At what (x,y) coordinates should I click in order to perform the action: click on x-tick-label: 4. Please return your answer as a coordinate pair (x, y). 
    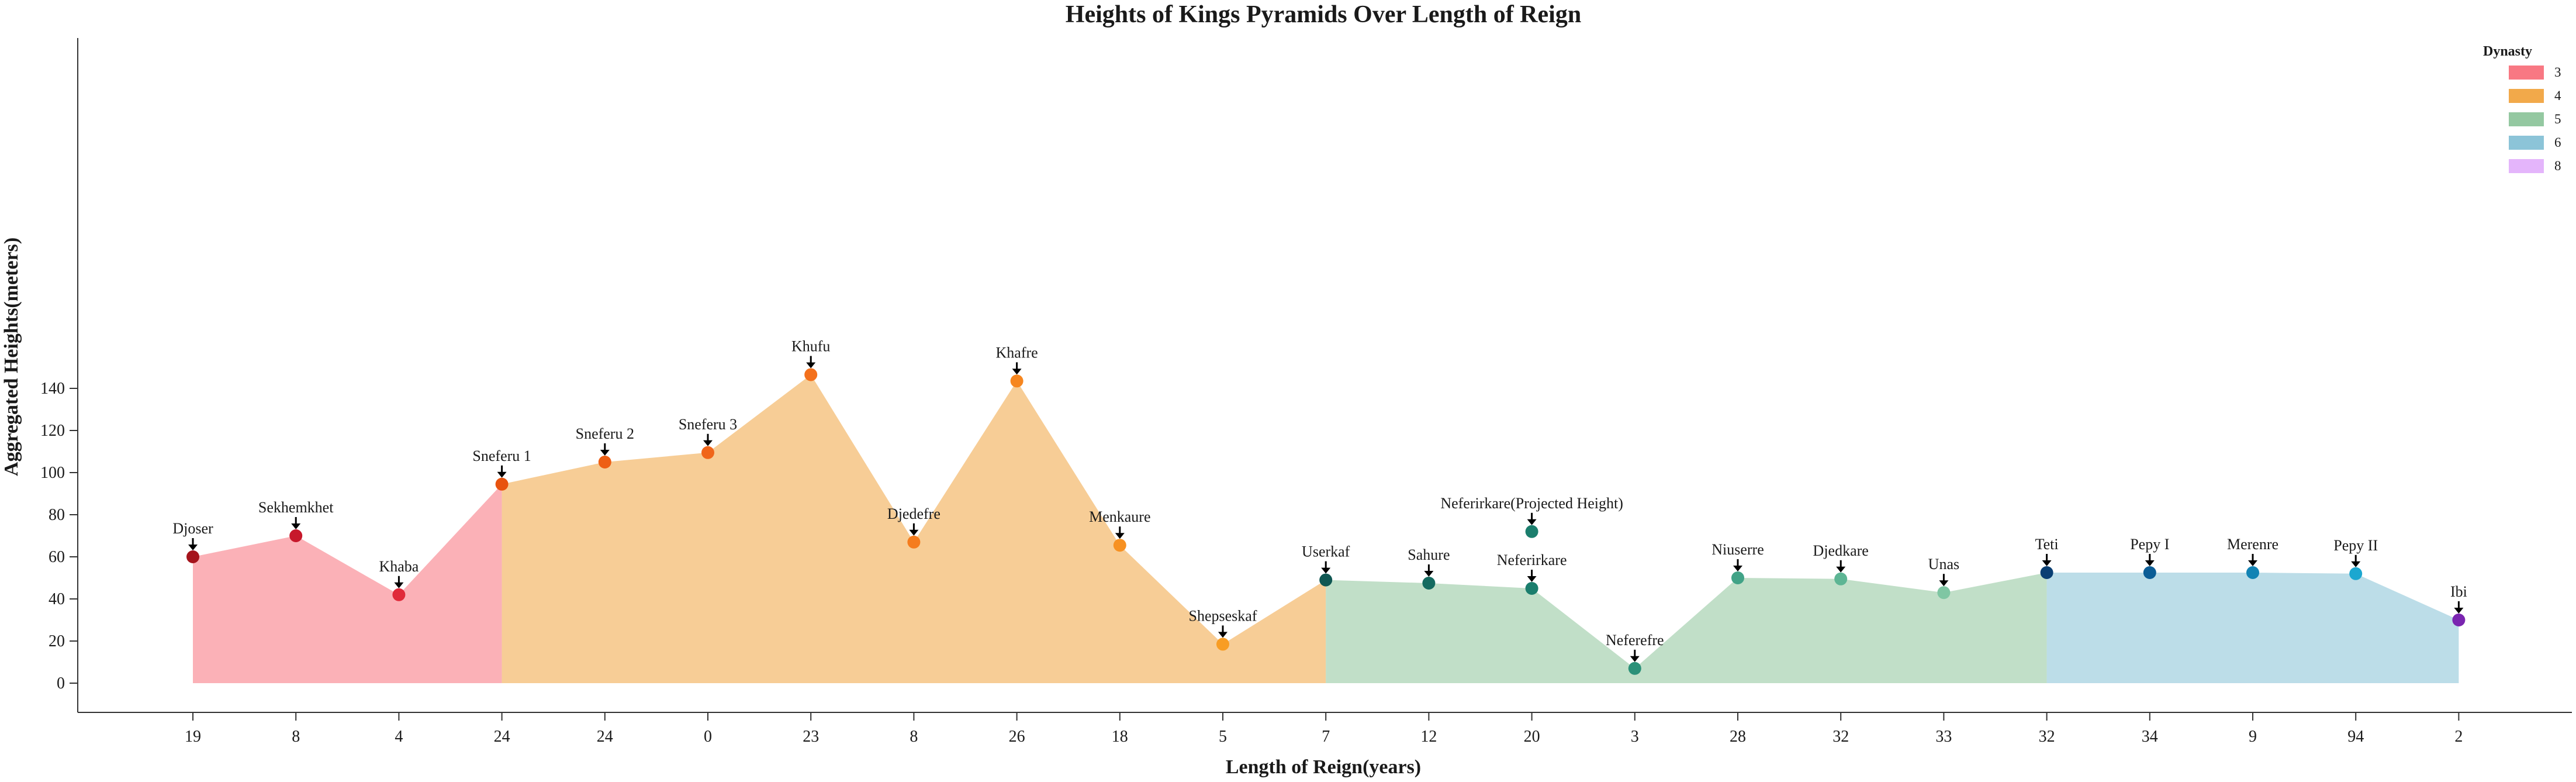
    Looking at the image, I should click on (399, 737).